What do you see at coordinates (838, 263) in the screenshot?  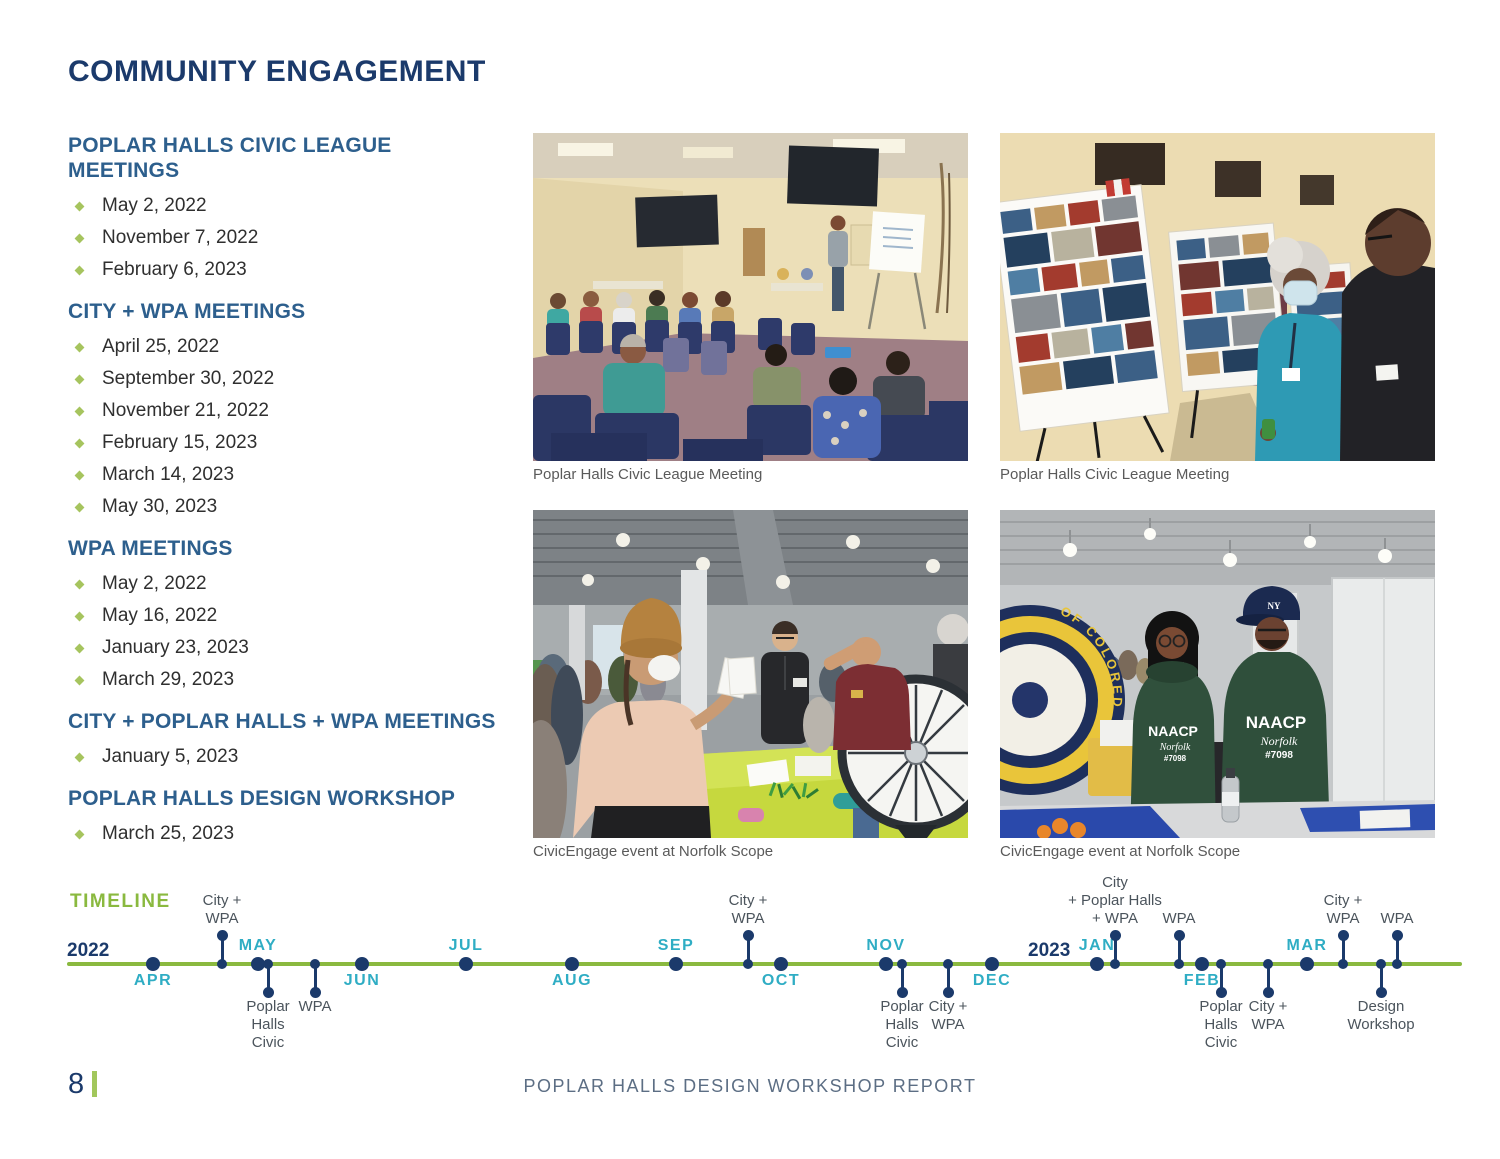 I see `presenter-figure` at bounding box center [838, 263].